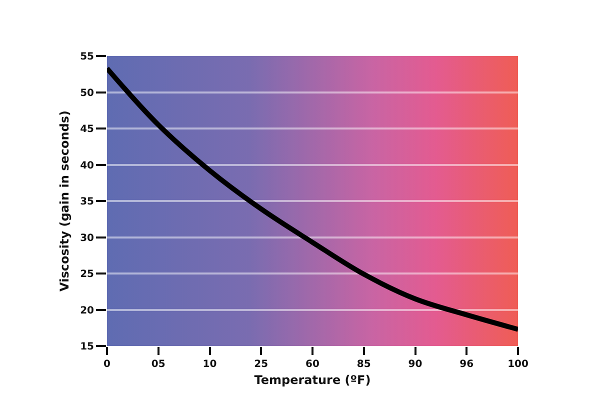  What do you see at coordinates (261, 364) in the screenshot?
I see `x-tick-label: 25` at bounding box center [261, 364].